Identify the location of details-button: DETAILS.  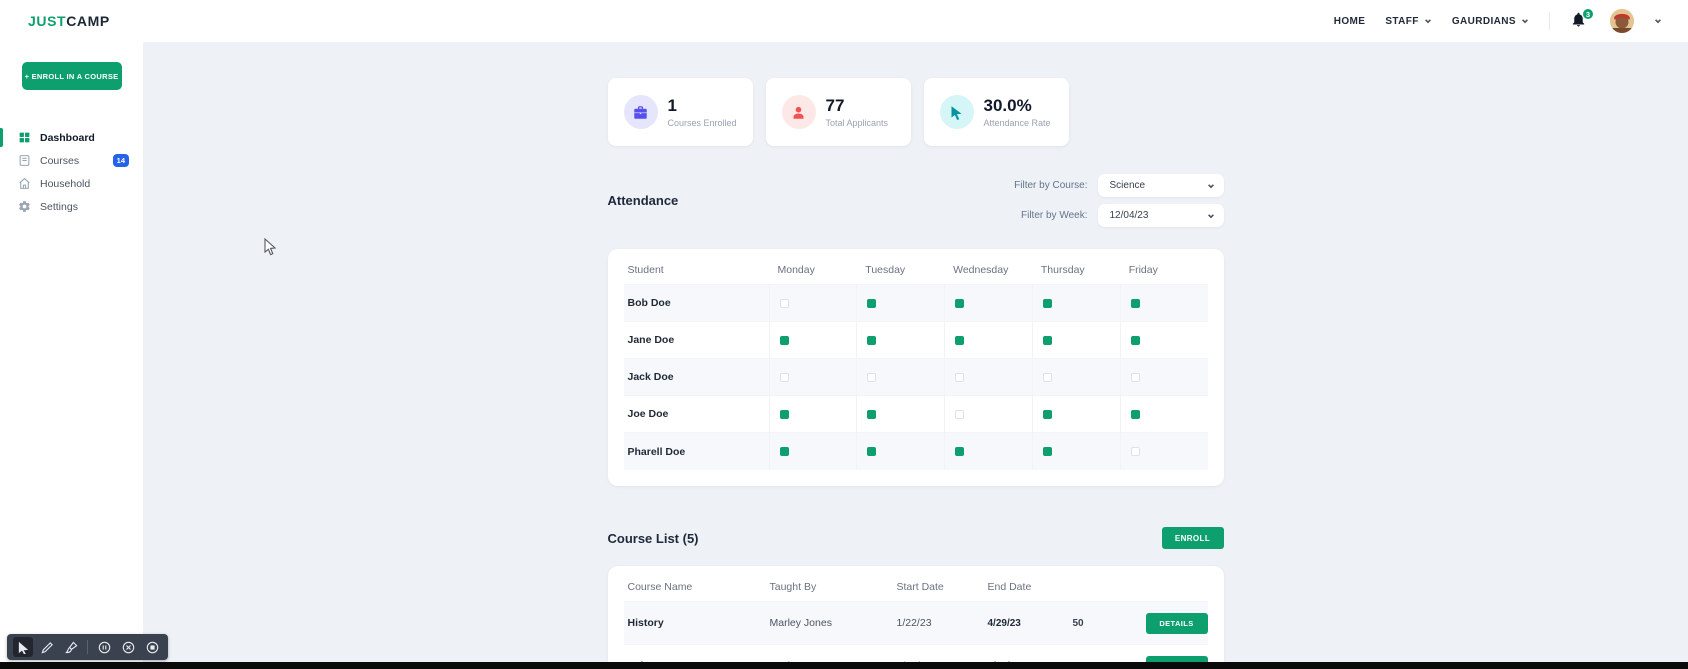
(1176, 623).